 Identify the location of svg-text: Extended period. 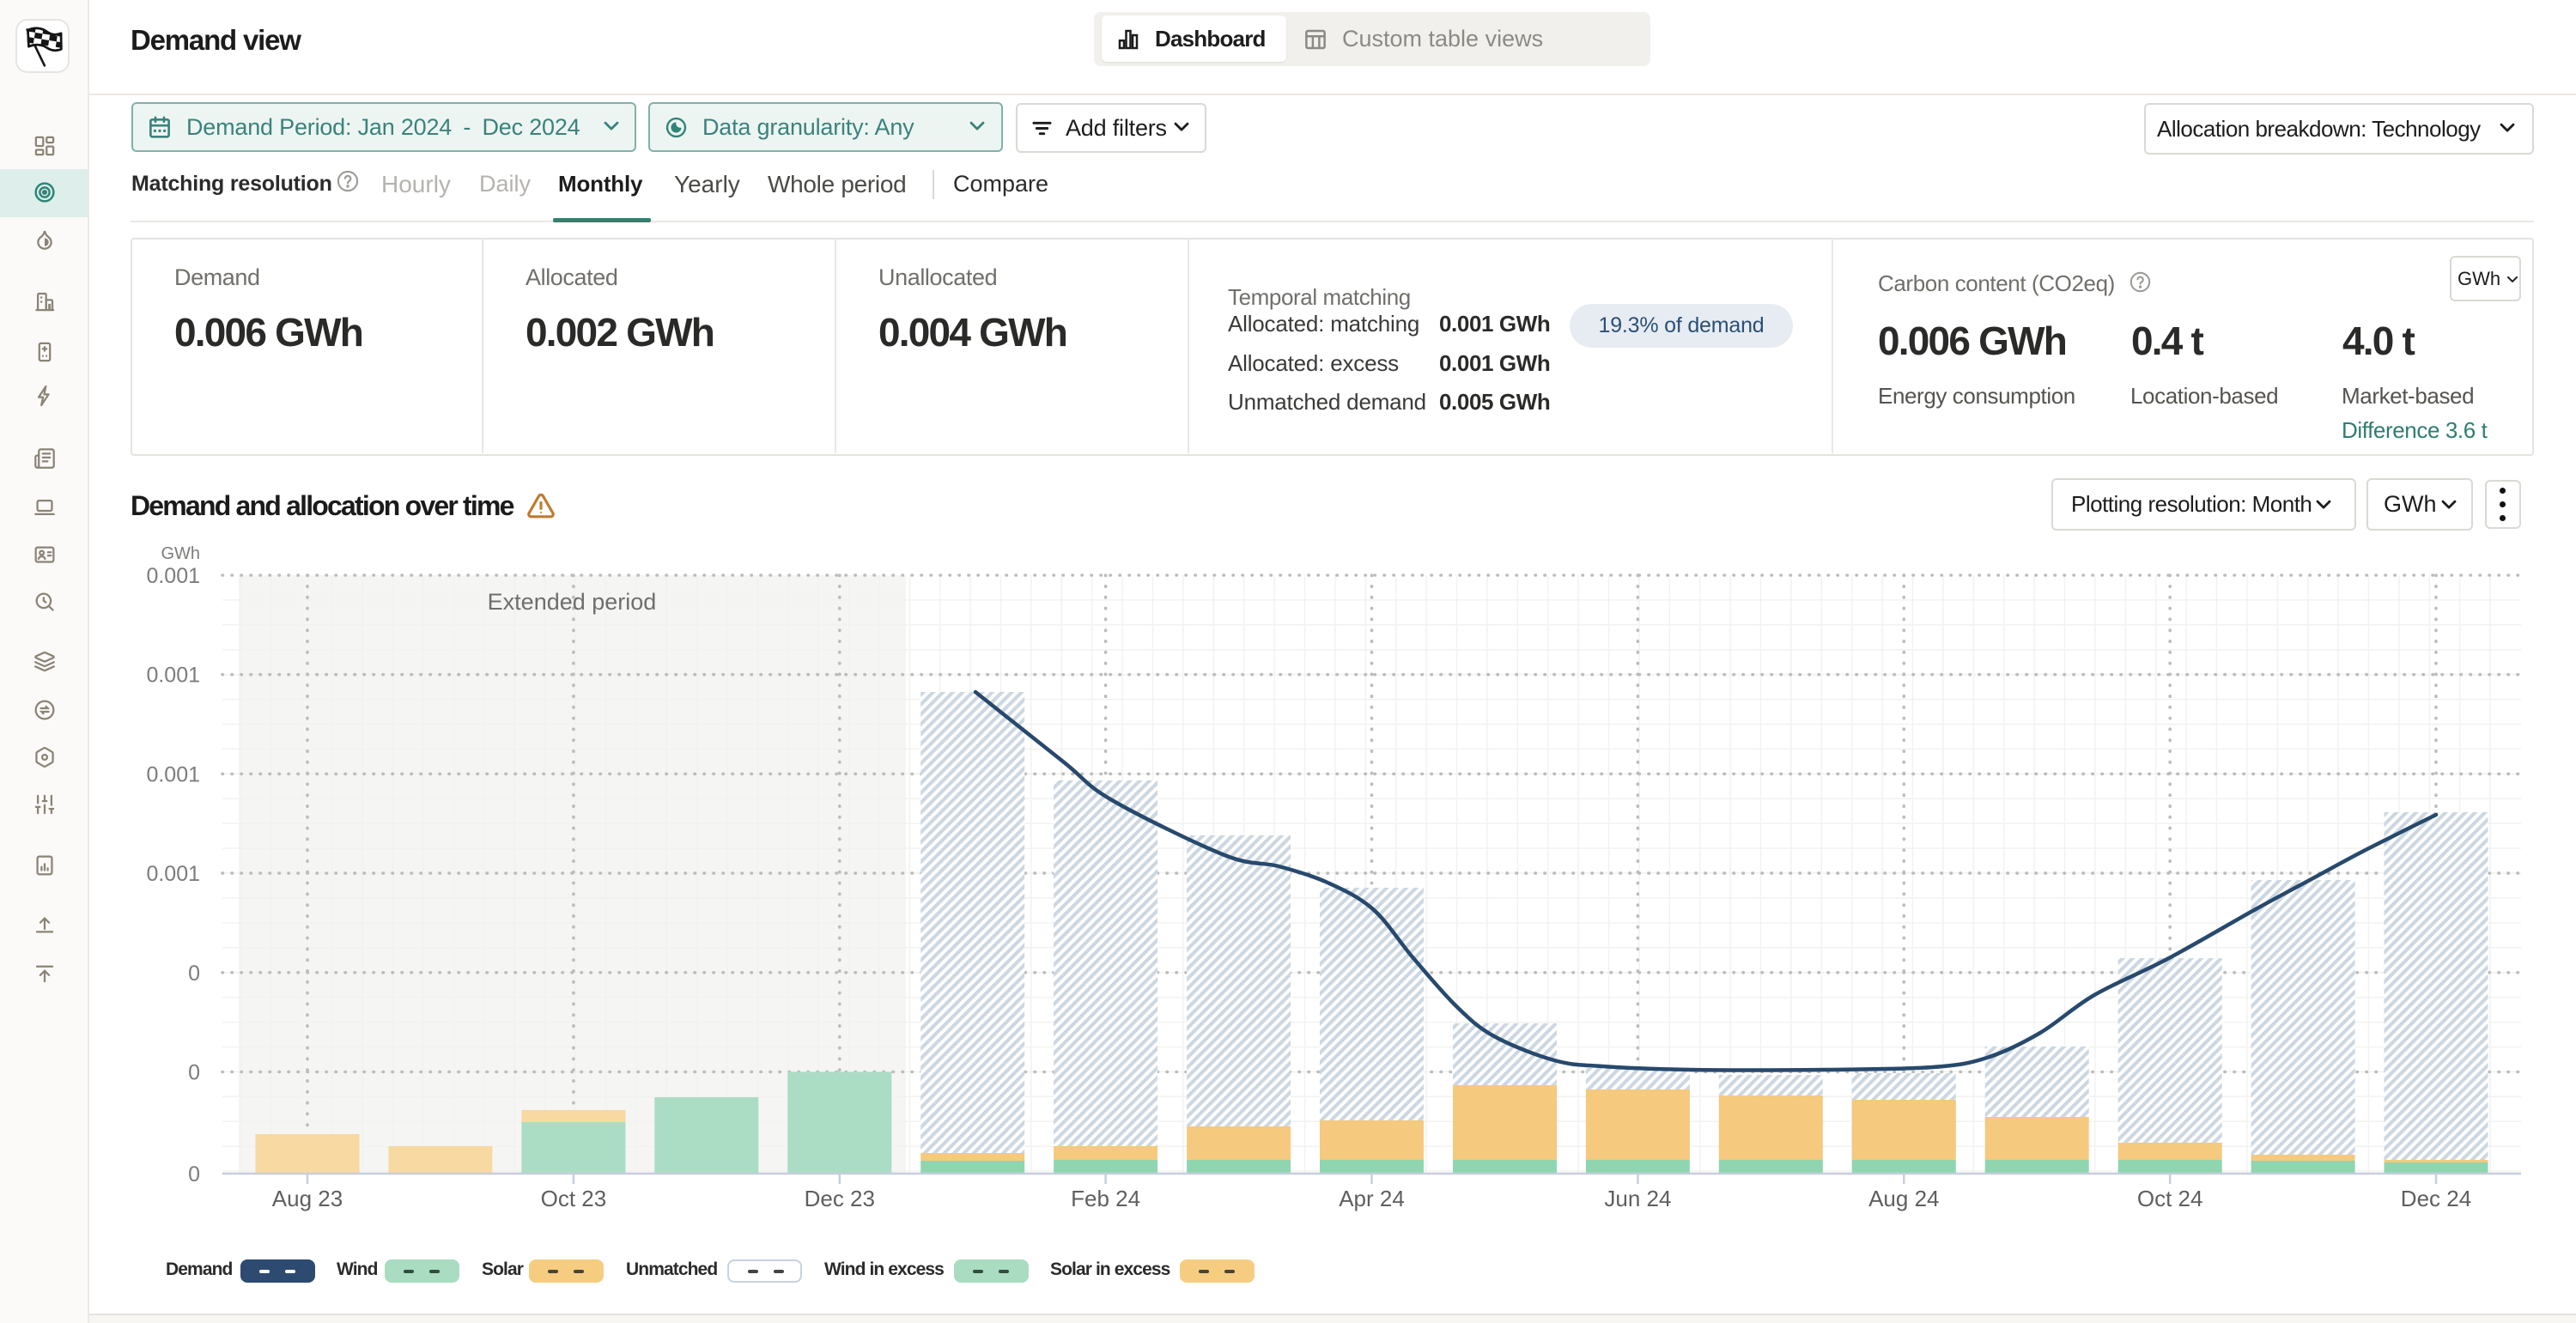
(572, 602).